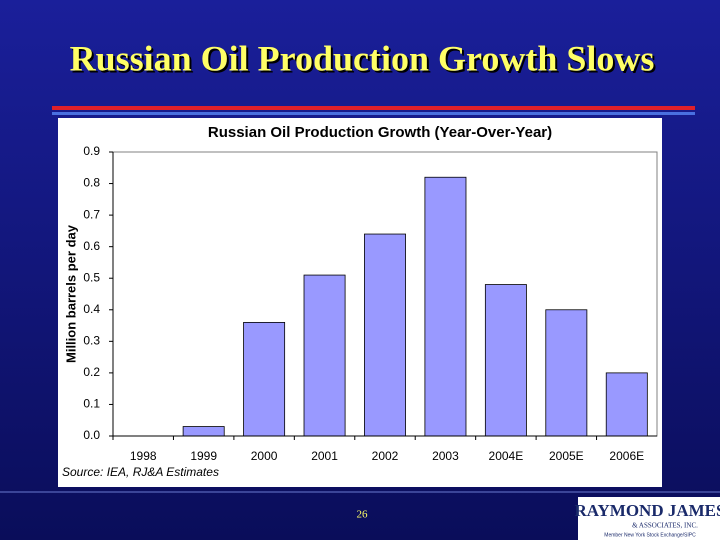 The height and width of the screenshot is (540, 720). What do you see at coordinates (140, 472) in the screenshot?
I see `source-note: Source: IEA, RJ&A Estimates` at bounding box center [140, 472].